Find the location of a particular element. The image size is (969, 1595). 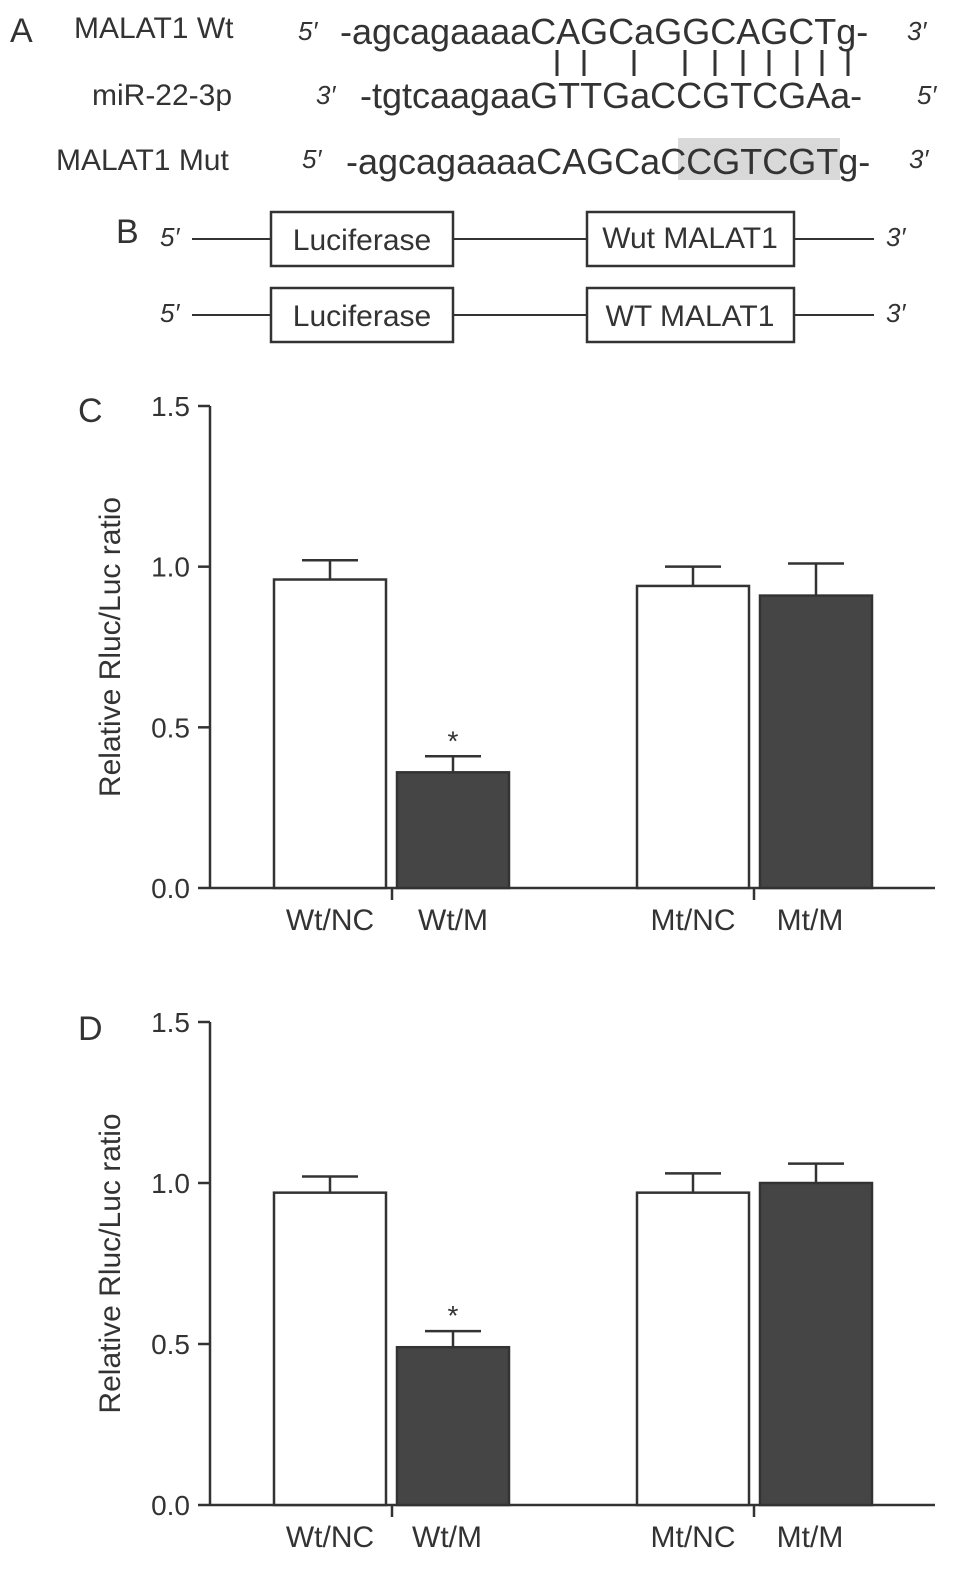

mut-right-end: 3′ is located at coordinates (919, 159).